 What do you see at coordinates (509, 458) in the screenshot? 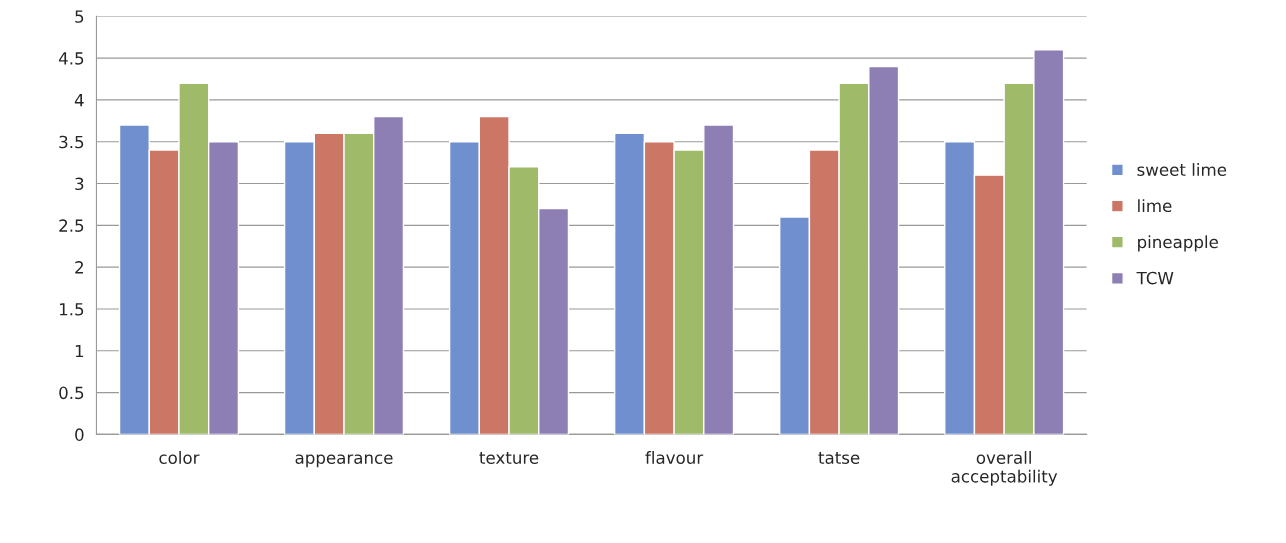
I see `x-tick-label: texture` at bounding box center [509, 458].